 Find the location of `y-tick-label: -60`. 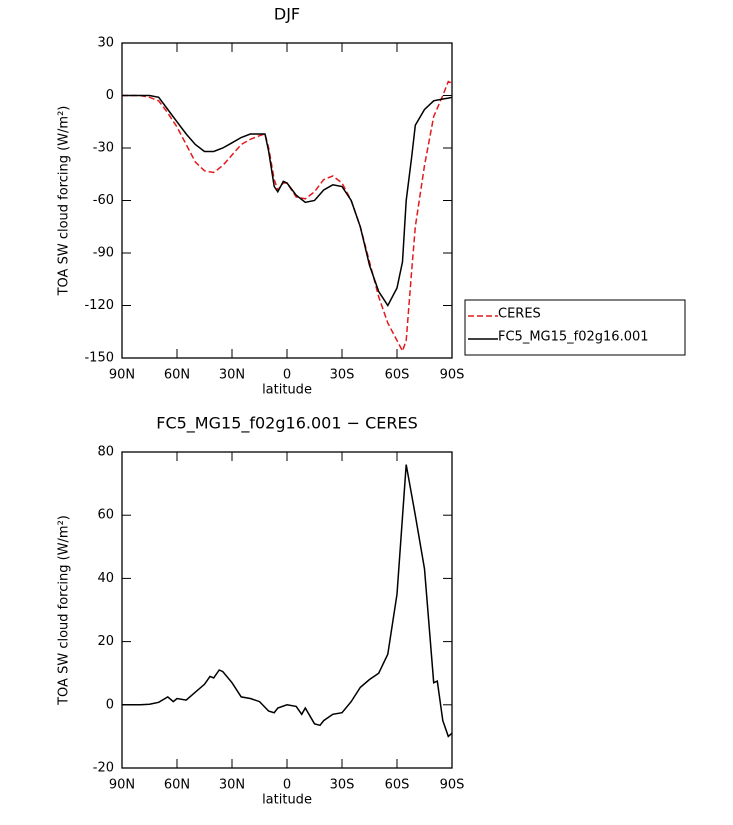

y-tick-label: -60 is located at coordinates (103, 200).